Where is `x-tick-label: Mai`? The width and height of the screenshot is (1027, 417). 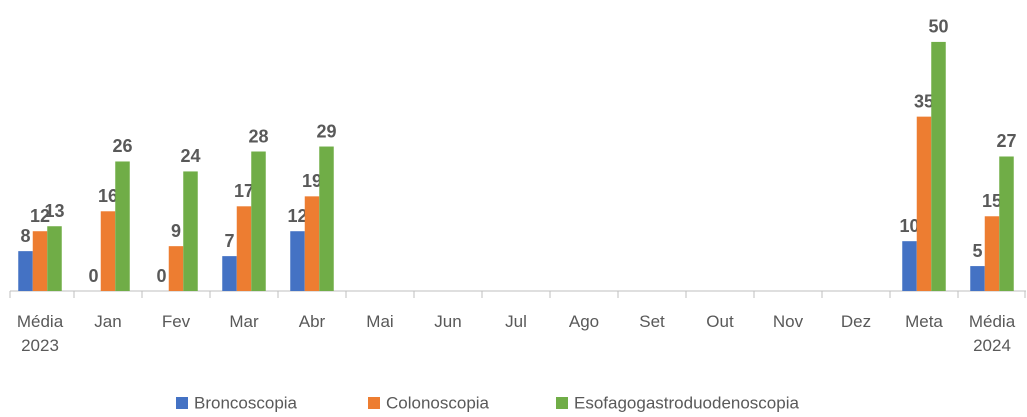
x-tick-label: Mai is located at coordinates (380, 321).